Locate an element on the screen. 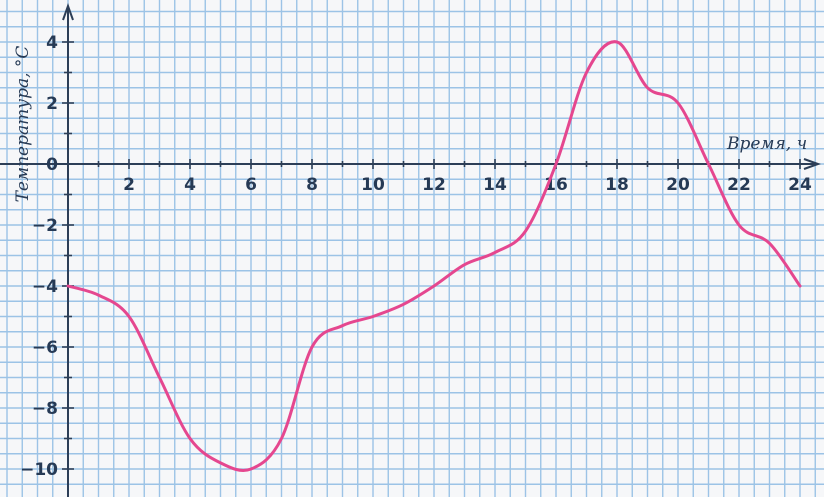 The image size is (824, 497). y-tick-label: −6 is located at coordinates (45, 348).